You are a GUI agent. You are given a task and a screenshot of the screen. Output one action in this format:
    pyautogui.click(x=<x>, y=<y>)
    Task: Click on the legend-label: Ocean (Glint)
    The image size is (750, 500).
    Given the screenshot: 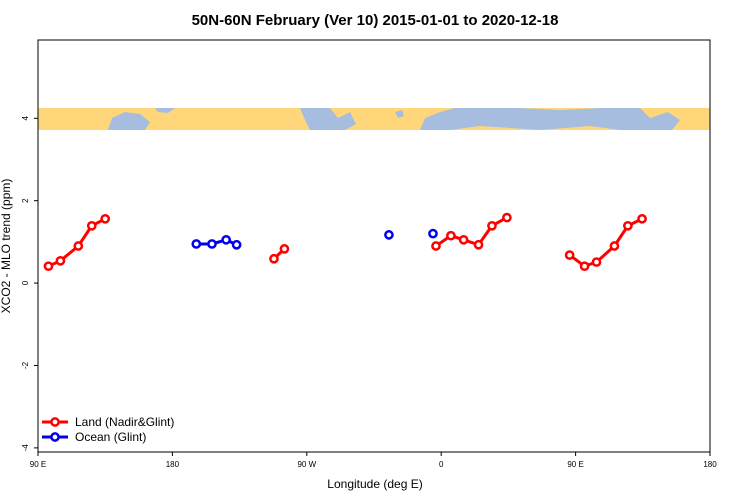 What is the action you would take?
    pyautogui.click(x=110, y=437)
    